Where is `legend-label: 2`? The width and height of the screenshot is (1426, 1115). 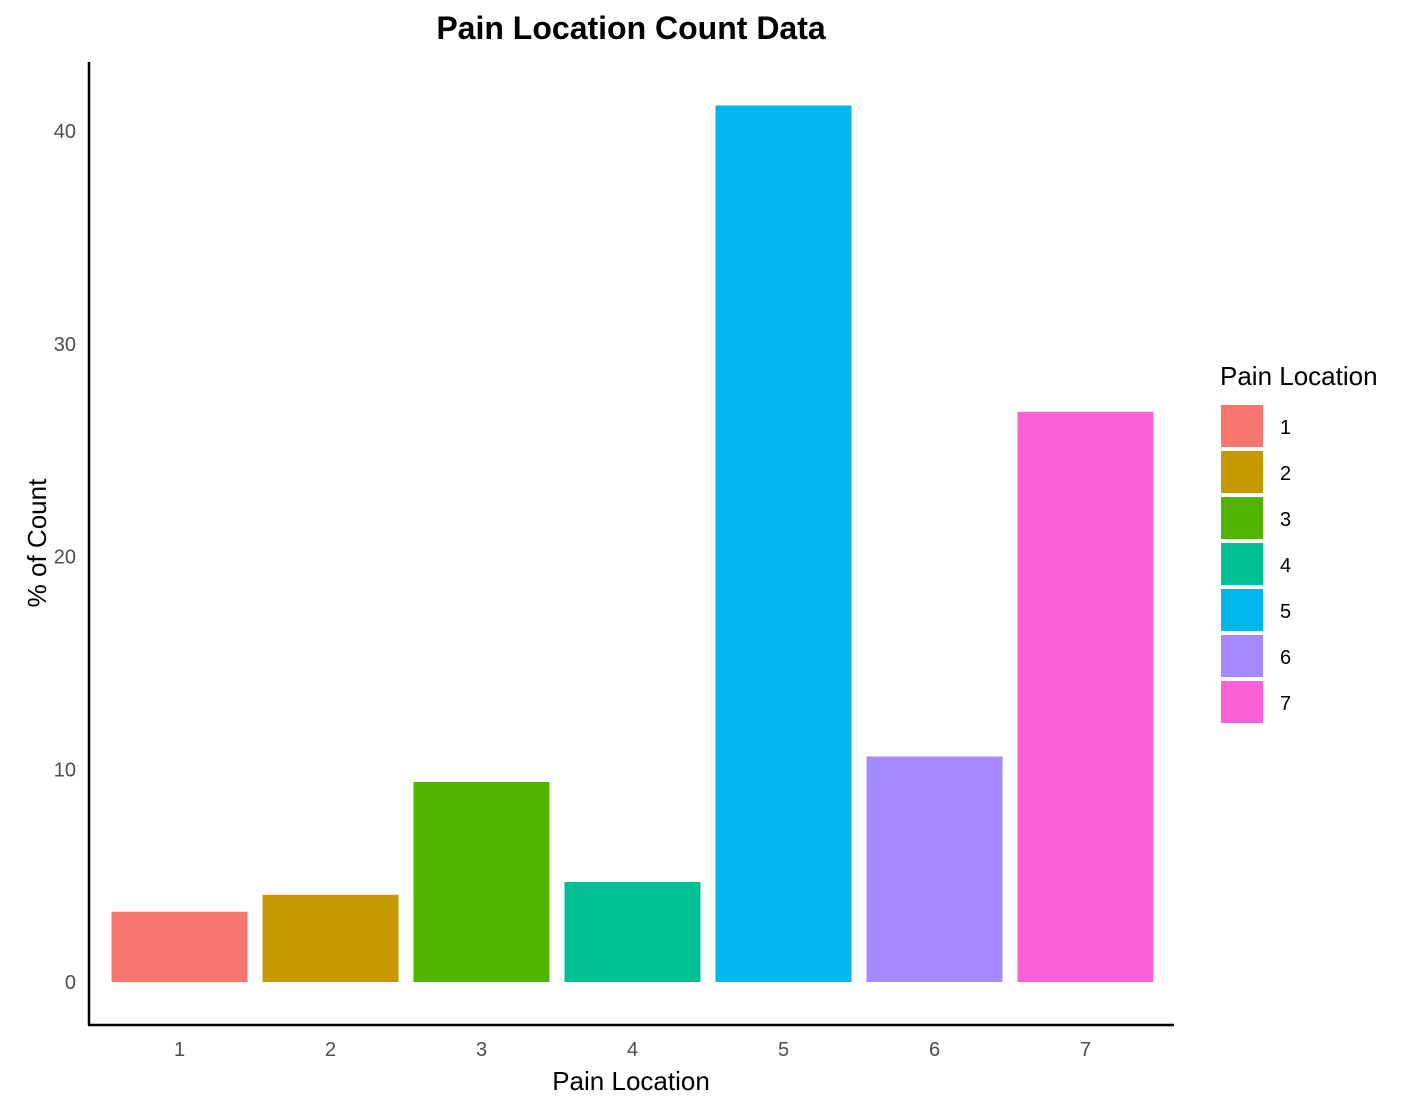 legend-label: 2 is located at coordinates (1285, 474).